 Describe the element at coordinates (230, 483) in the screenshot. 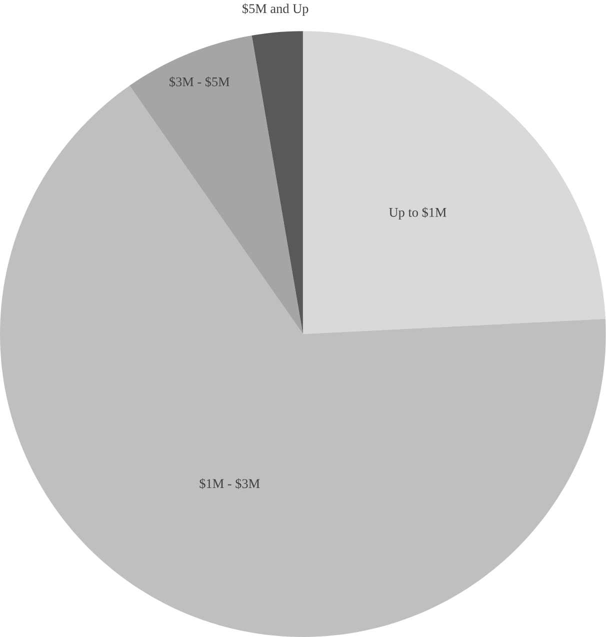

I see `slice-label: $1M - $3M` at that location.